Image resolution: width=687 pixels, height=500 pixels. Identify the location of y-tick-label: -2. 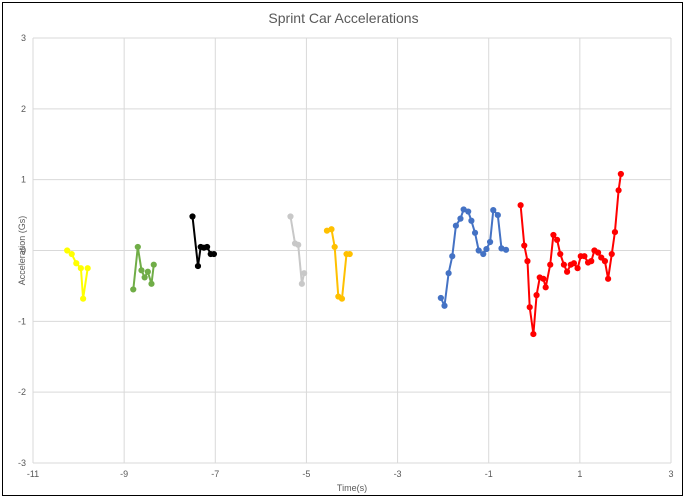
(22, 392).